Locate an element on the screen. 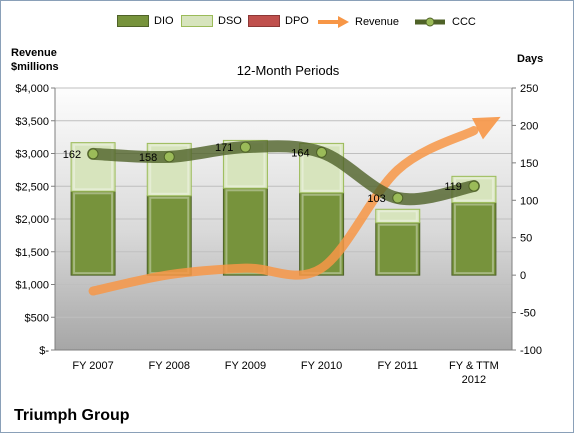  y-tick-right: -50 is located at coordinates (528, 314).